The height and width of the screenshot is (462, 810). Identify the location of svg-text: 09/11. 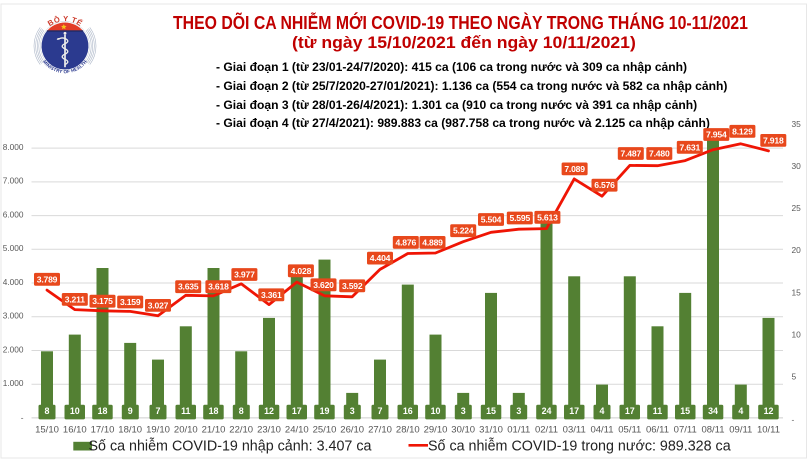
(740, 430).